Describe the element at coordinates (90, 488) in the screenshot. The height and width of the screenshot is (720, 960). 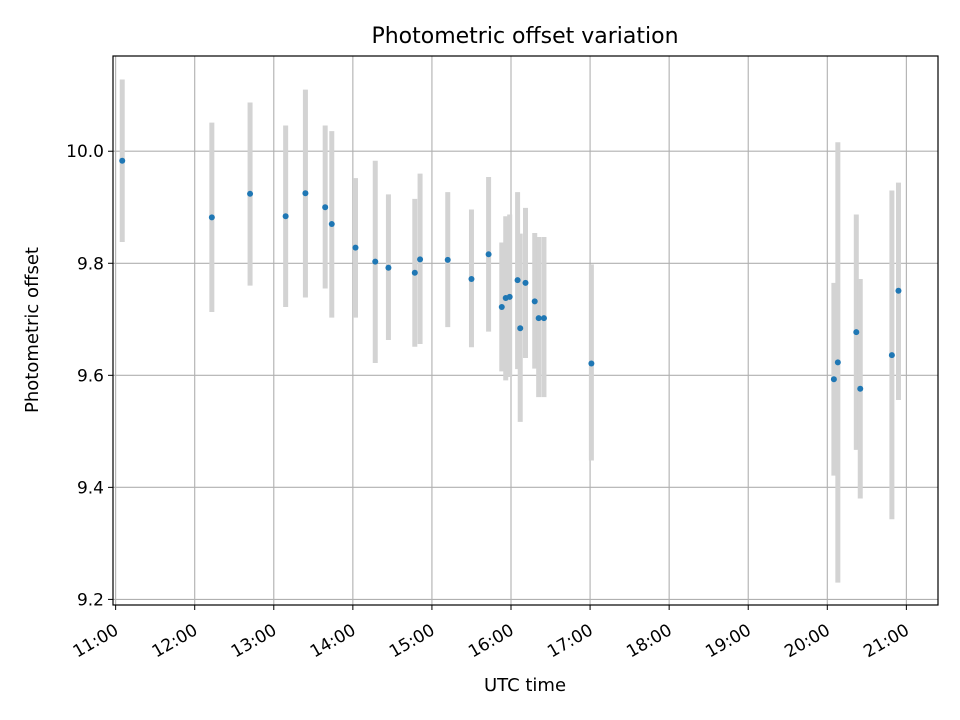
I see `y-tick-label: 9.4` at that location.